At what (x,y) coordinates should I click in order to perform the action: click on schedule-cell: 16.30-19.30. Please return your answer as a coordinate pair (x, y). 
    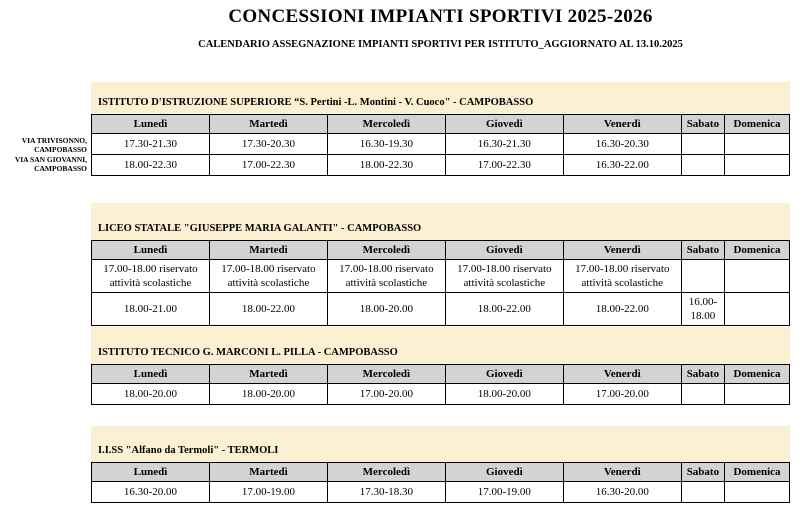
    Looking at the image, I should click on (386, 144).